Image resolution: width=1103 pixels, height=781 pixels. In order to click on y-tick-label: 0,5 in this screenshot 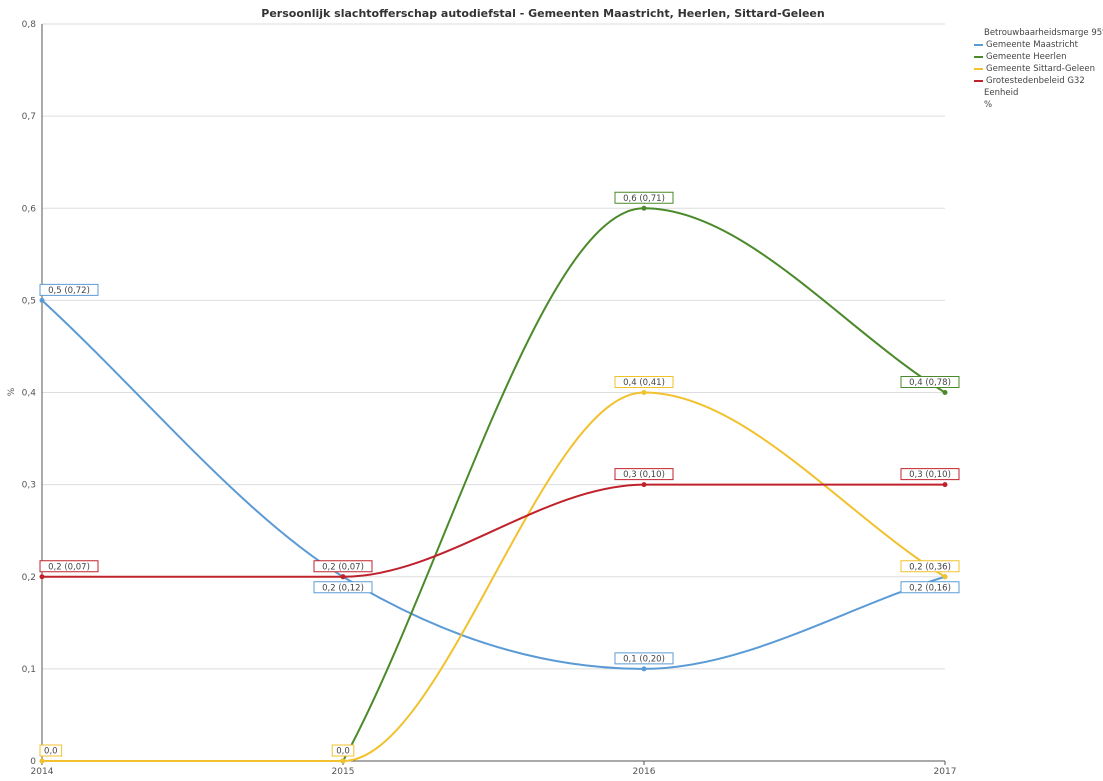, I will do `click(29, 301)`.